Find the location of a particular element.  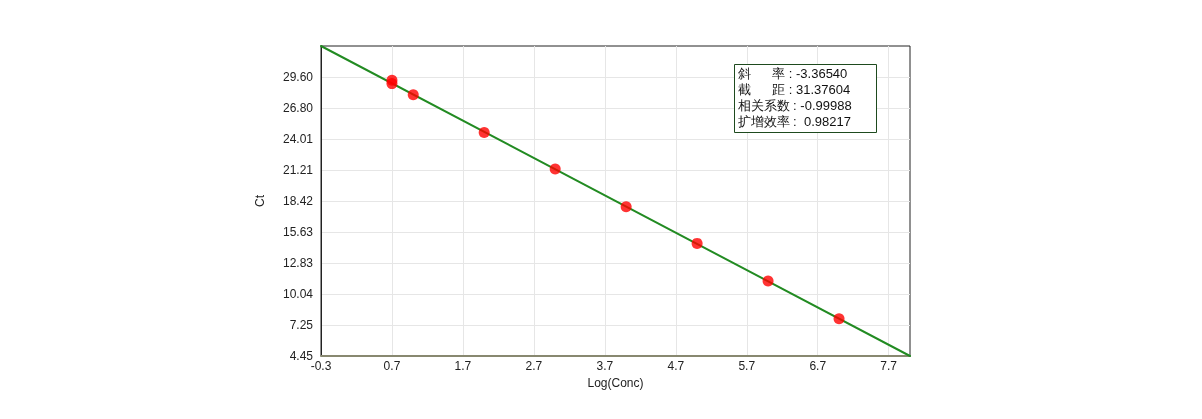

x-tick-label: 0.7 is located at coordinates (392, 366).